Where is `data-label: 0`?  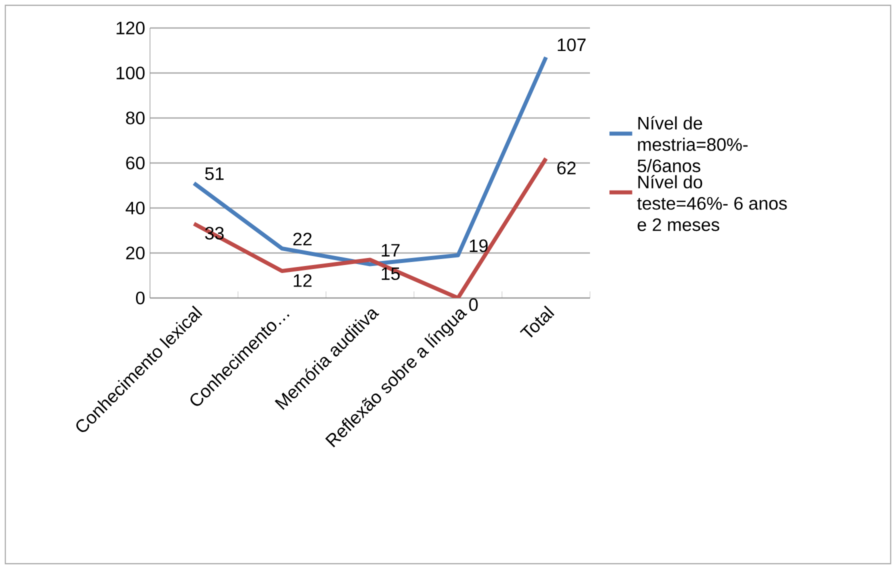 data-label: 0 is located at coordinates (473, 304).